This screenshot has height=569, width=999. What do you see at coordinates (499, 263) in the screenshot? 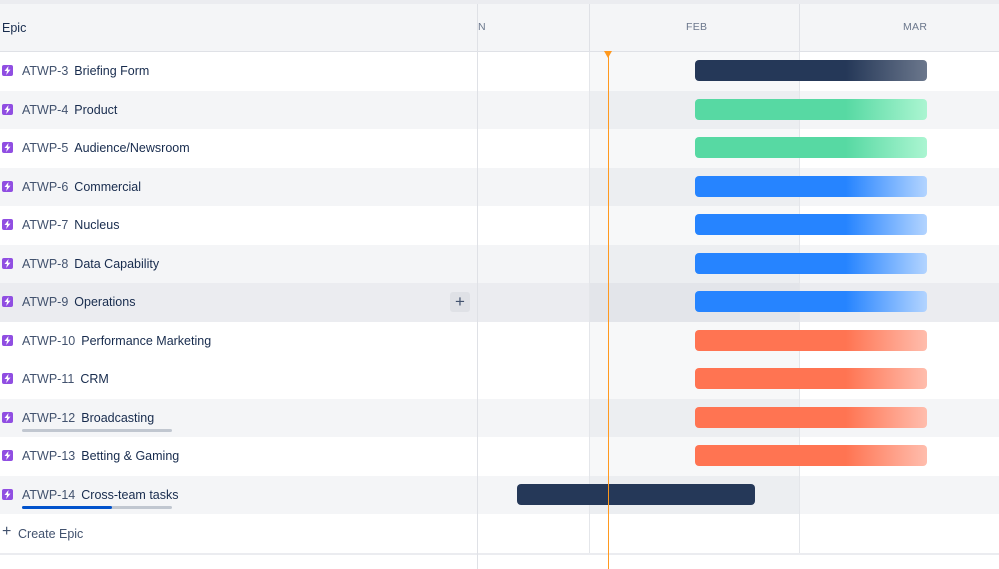
I see `epic-row: ATWP-8 Data Capability` at bounding box center [499, 263].